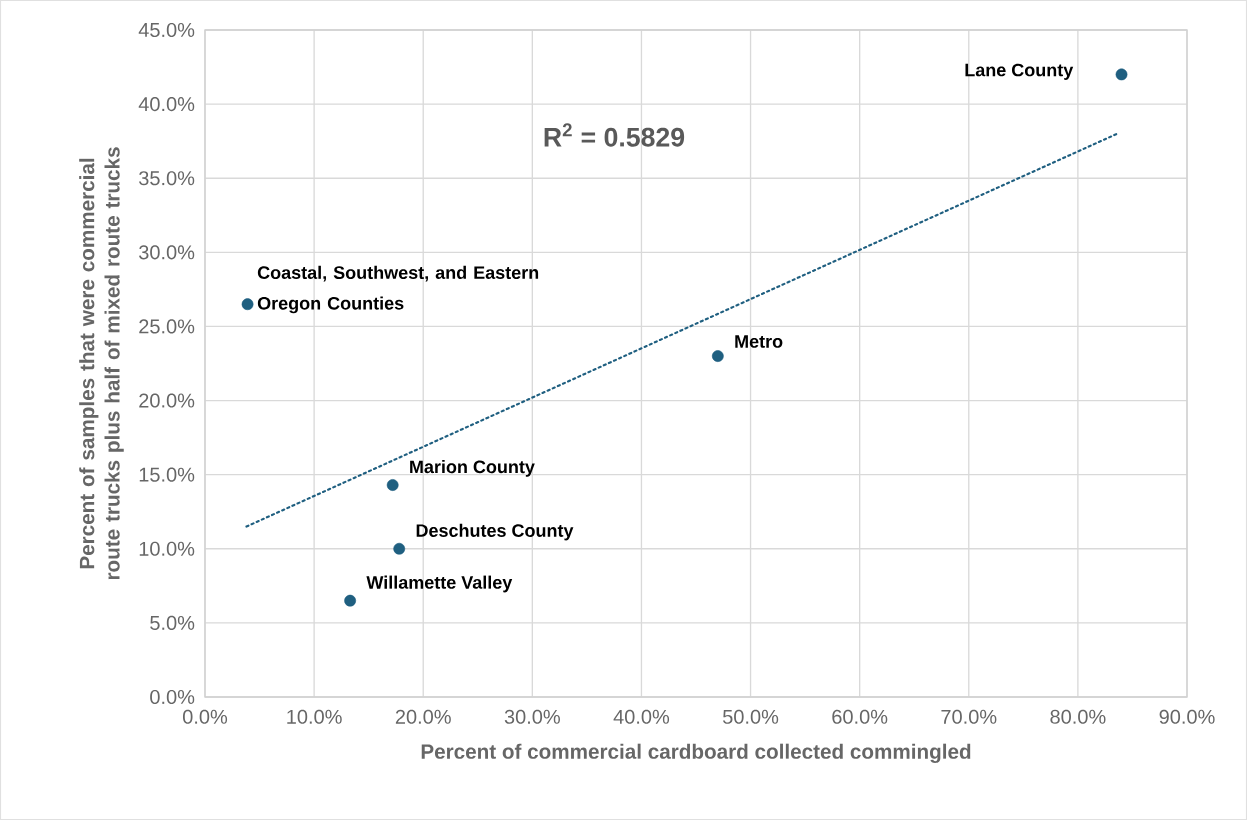 Image resolution: width=1247 pixels, height=820 pixels. Describe the element at coordinates (759, 341) in the screenshot. I see `annotation: Metro` at that location.